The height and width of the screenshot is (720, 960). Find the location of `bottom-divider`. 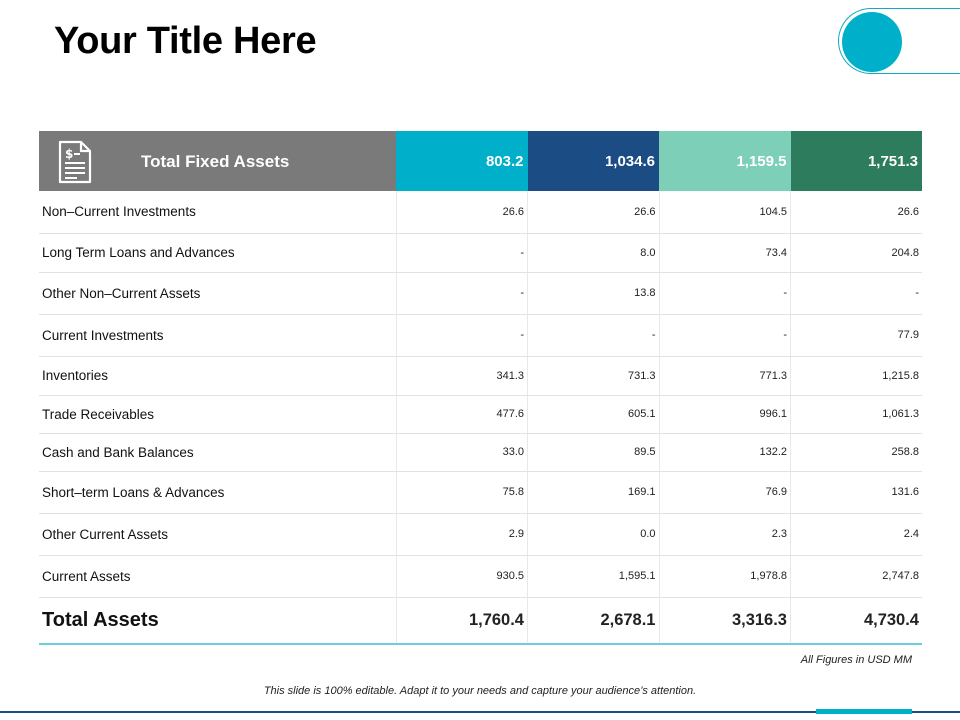

bottom-divider is located at coordinates (480, 712).